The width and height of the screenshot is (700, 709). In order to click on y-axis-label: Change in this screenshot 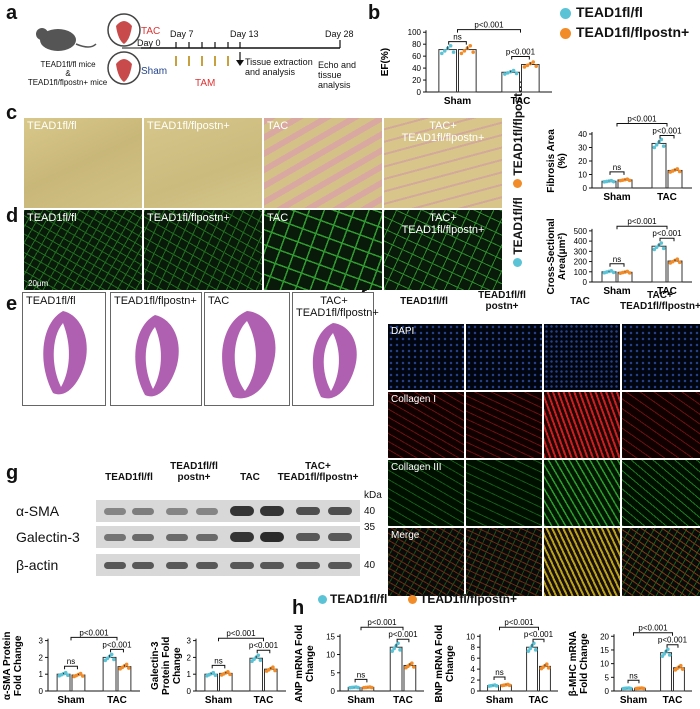, I will do `click(450, 663)`.